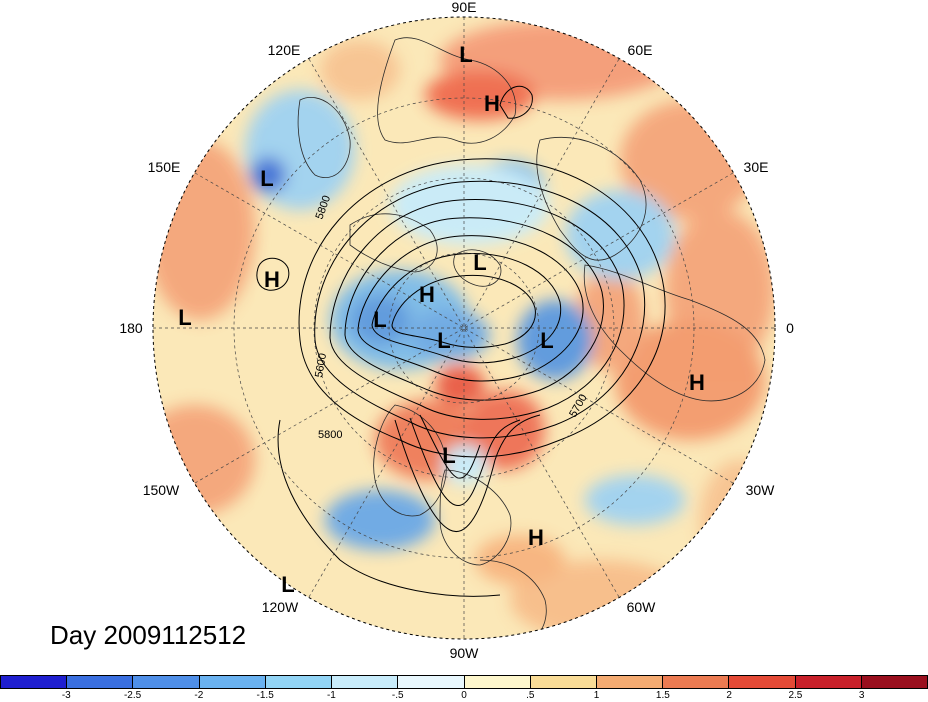 Image resolution: width=928 pixels, height=702 pixels. What do you see at coordinates (761, 490) in the screenshot?
I see `lon-label-30w: 30W` at bounding box center [761, 490].